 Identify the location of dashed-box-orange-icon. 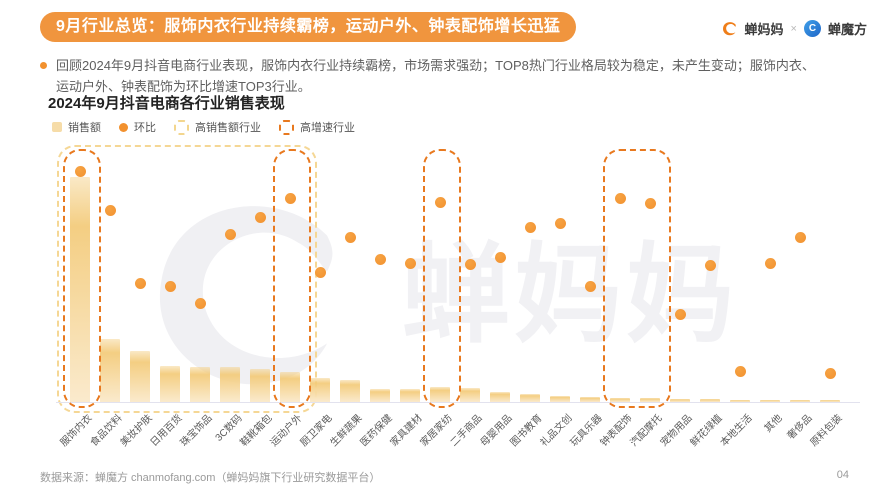
(286, 127).